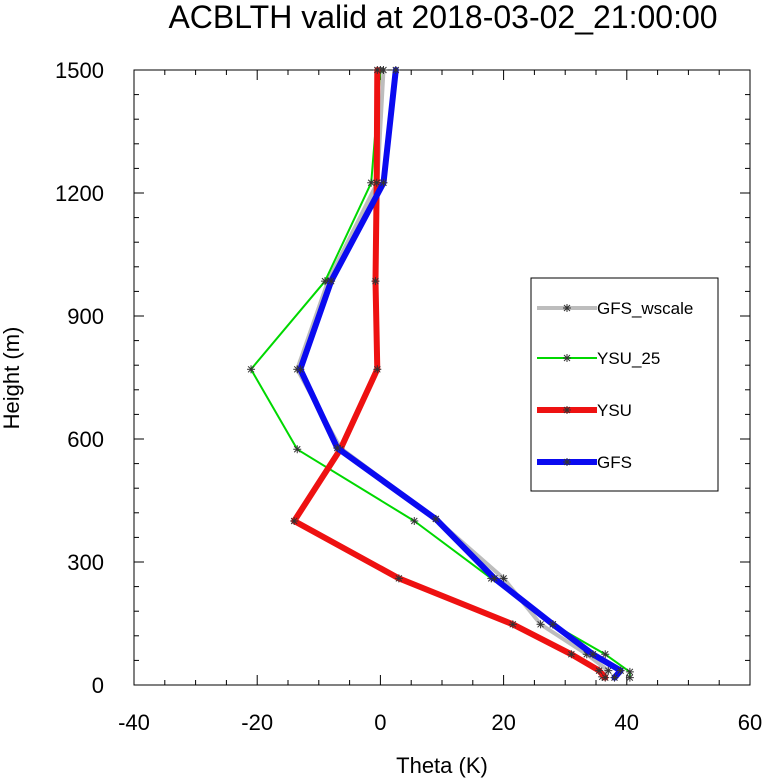 The height and width of the screenshot is (782, 766). Describe the element at coordinates (85, 439) in the screenshot. I see `y-tick-label: 600` at that location.